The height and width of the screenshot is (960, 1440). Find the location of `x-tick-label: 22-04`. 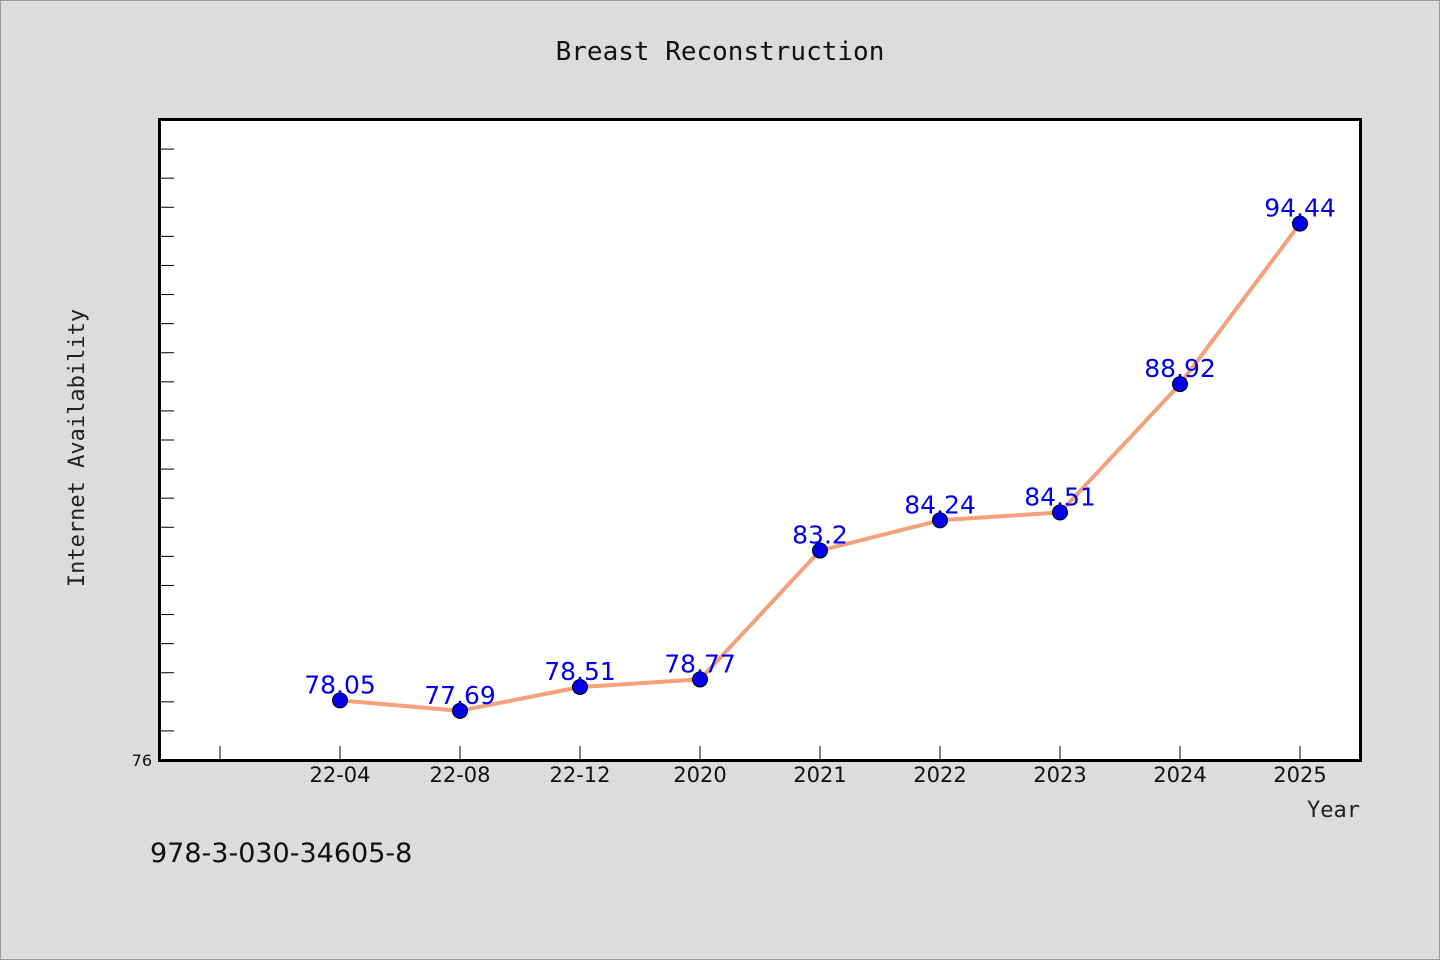

x-tick-label: 22-04 is located at coordinates (339, 775).